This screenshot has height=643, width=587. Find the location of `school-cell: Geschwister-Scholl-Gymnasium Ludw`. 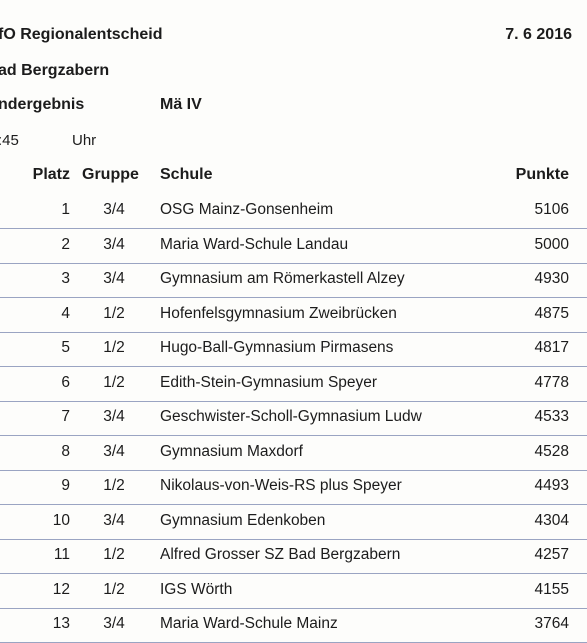

school-cell: Geschwister-Scholl-Gymnasium Ludw is located at coordinates (291, 416).